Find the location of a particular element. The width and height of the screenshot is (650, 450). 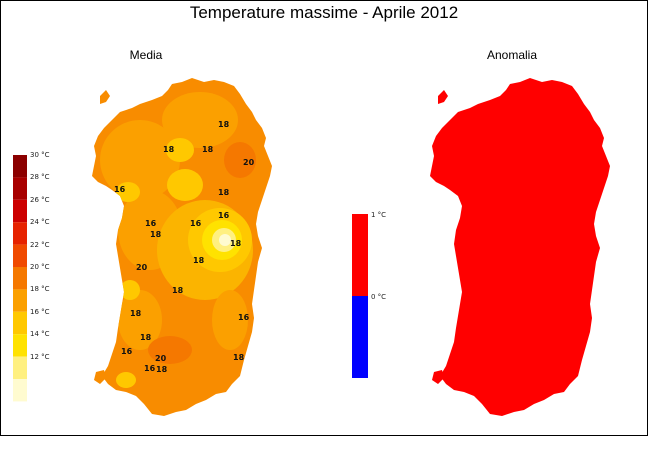

media-colorbar is located at coordinates (20, 278).